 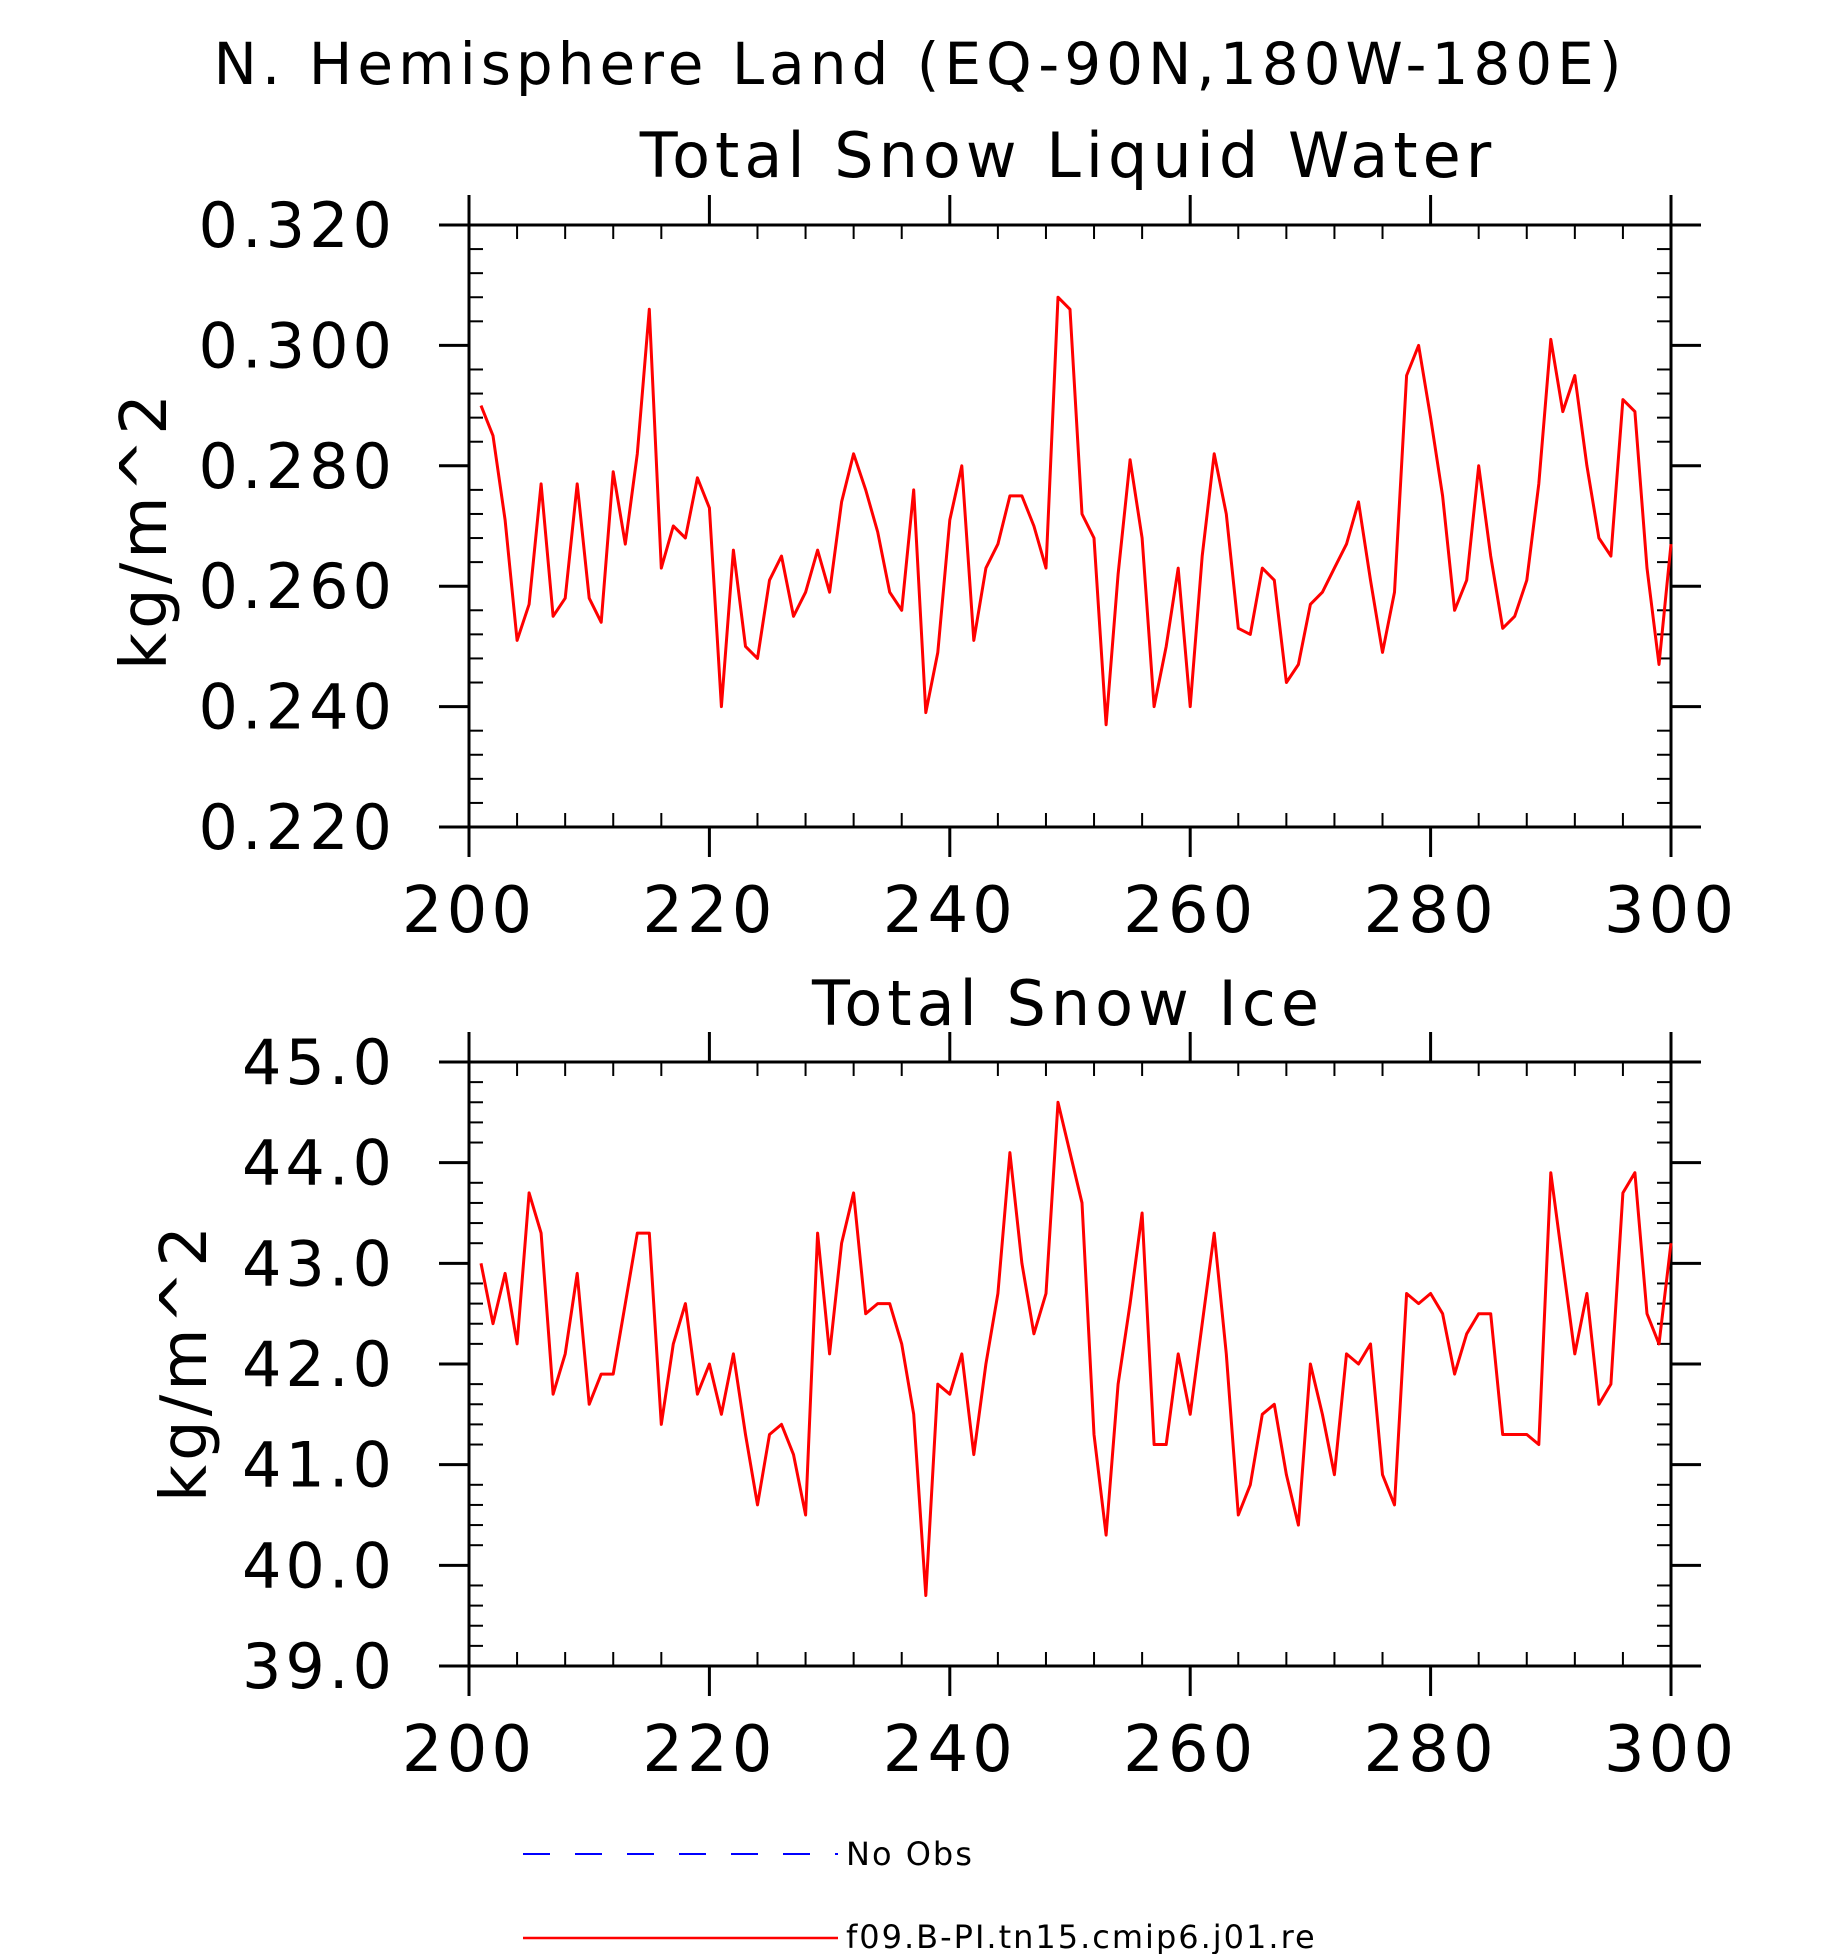 What do you see at coordinates (319, 1062) in the screenshot?
I see `y-tick-label: 45.0` at bounding box center [319, 1062].